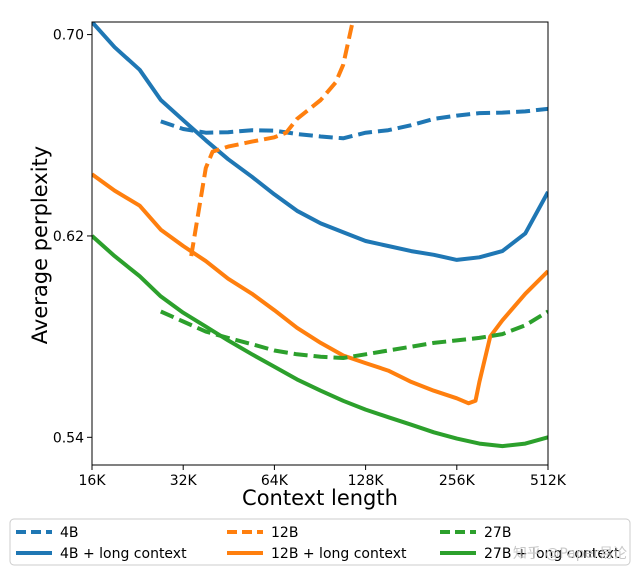  What do you see at coordinates (69, 533) in the screenshot?
I see `legend-label-4b: 4B` at bounding box center [69, 533].